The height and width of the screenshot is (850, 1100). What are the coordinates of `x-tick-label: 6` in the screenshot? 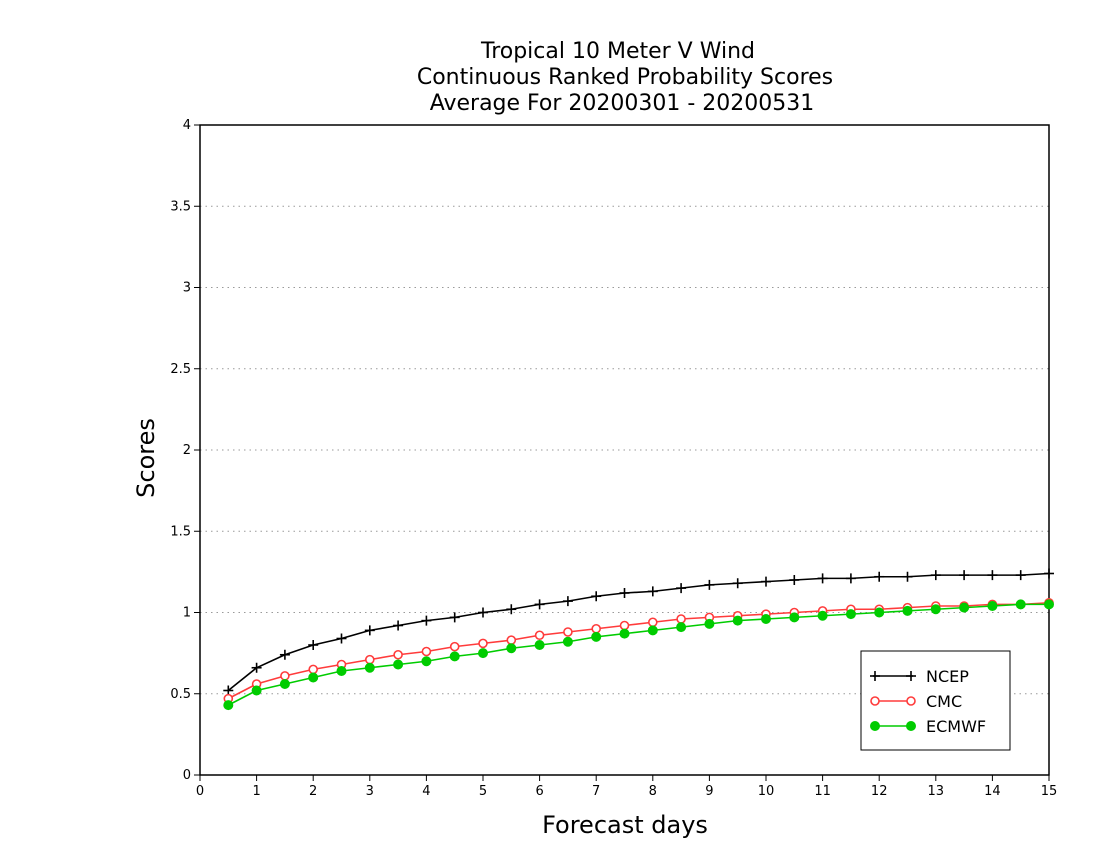 It's located at (539, 791).